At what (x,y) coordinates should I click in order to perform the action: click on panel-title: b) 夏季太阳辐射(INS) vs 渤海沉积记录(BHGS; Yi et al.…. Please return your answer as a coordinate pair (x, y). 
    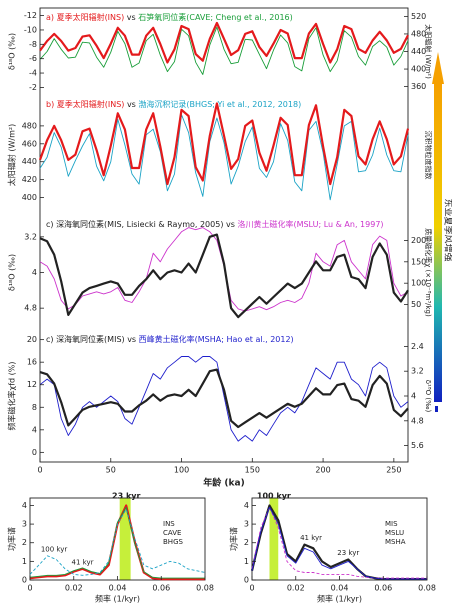
    Looking at the image, I should click on (173, 104).